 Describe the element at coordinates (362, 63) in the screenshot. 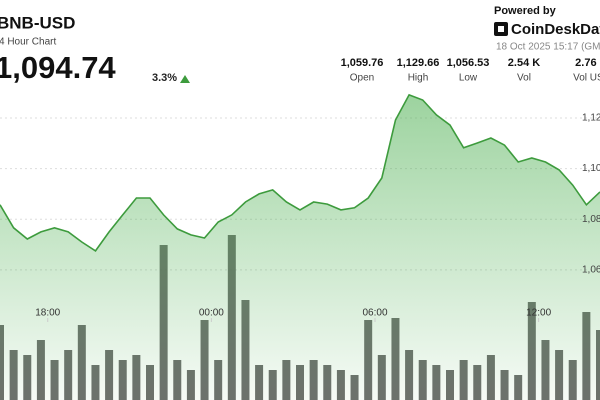

I see `stat-value: 1,059.76` at that location.